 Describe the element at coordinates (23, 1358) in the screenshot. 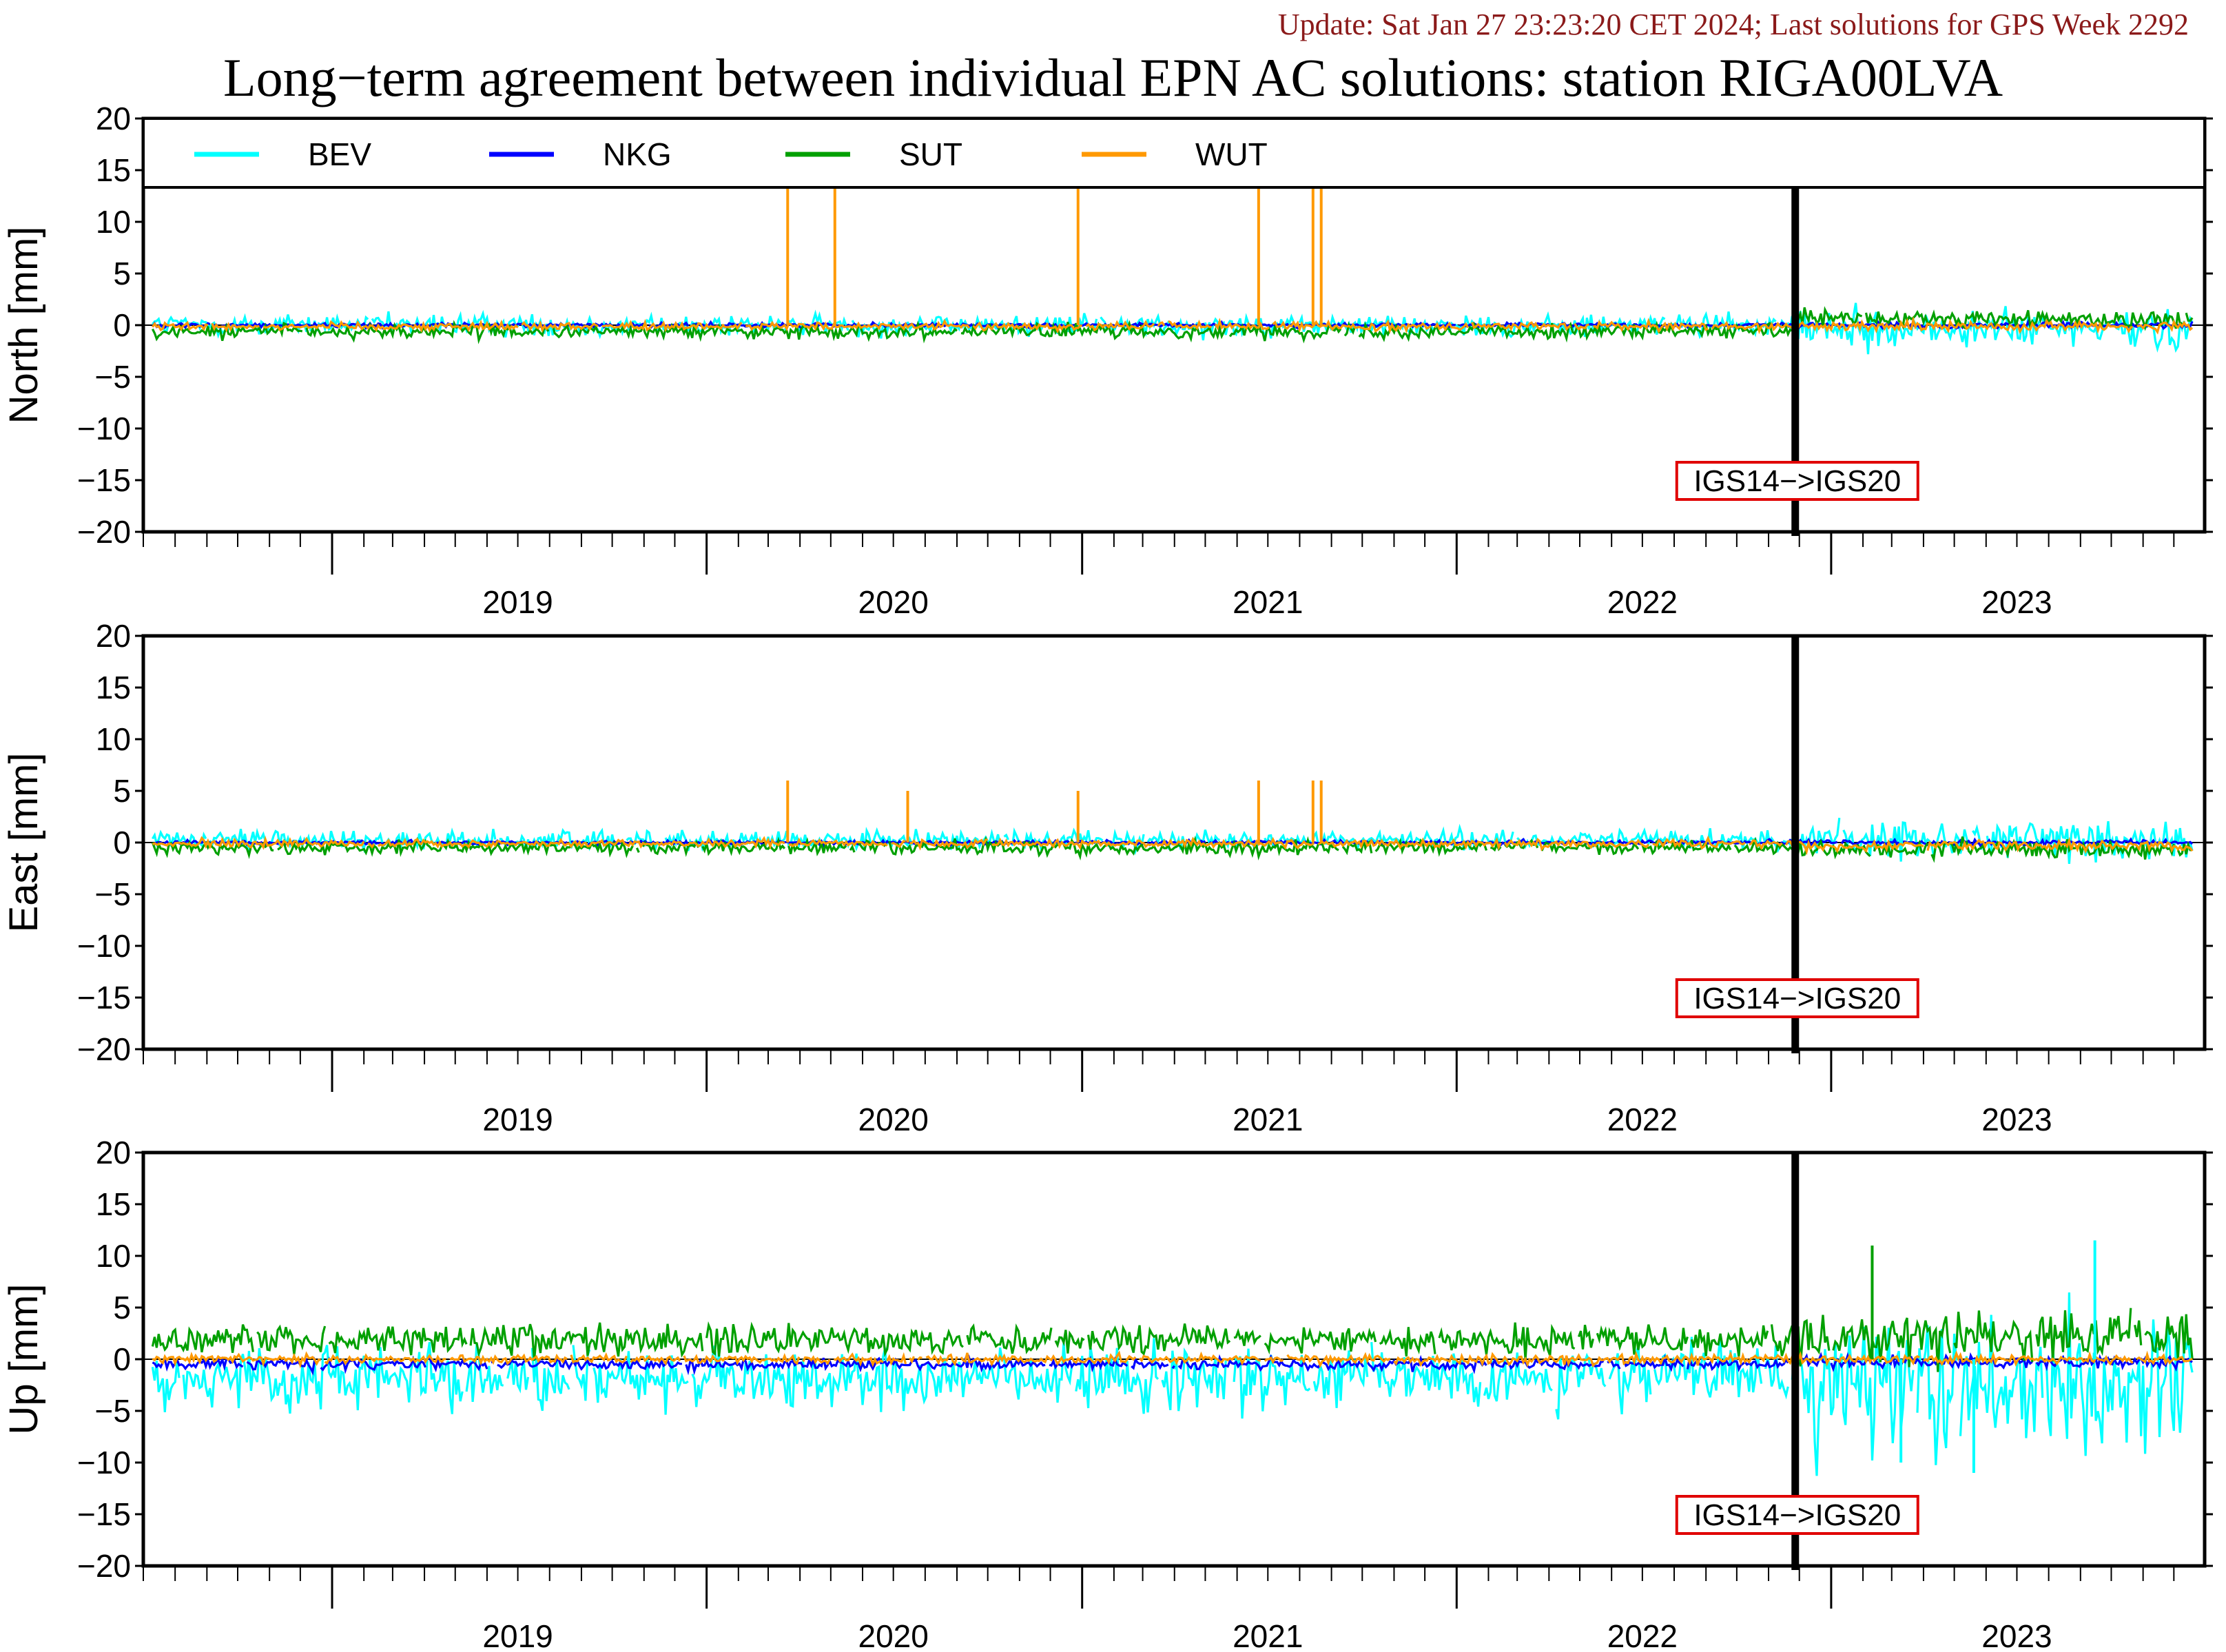

I see `y-axis-label: Up [mm]` at that location.